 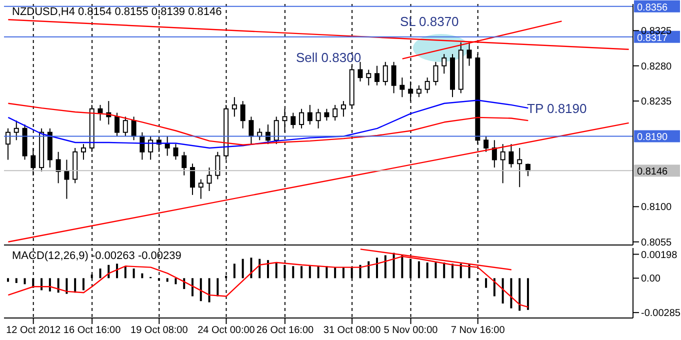 I want to click on ref-line-label: 0.8190, so click(x=652, y=138).